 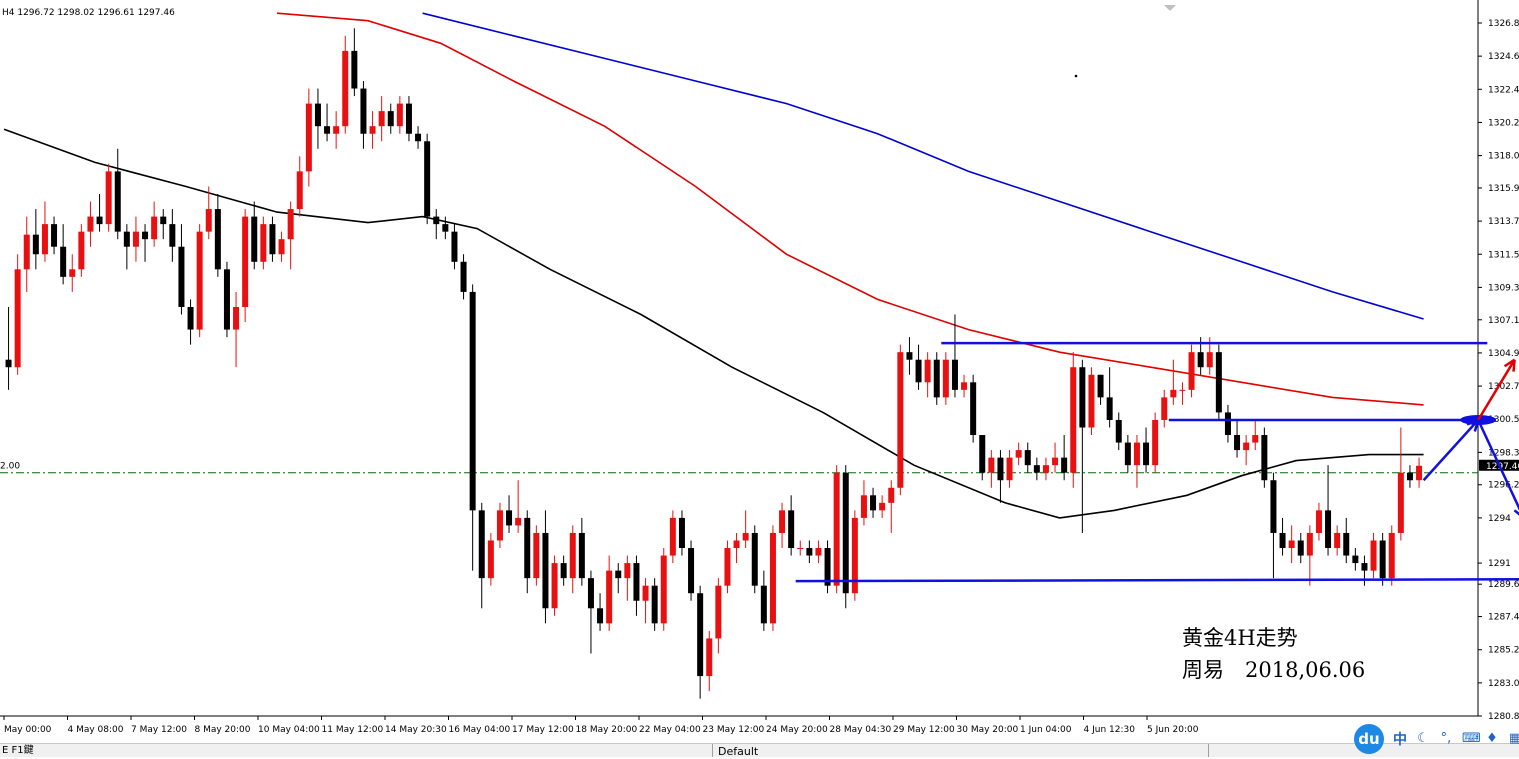 What do you see at coordinates (18, 750) in the screenshot?
I see `chart-tab-left: E F1鍵` at bounding box center [18, 750].